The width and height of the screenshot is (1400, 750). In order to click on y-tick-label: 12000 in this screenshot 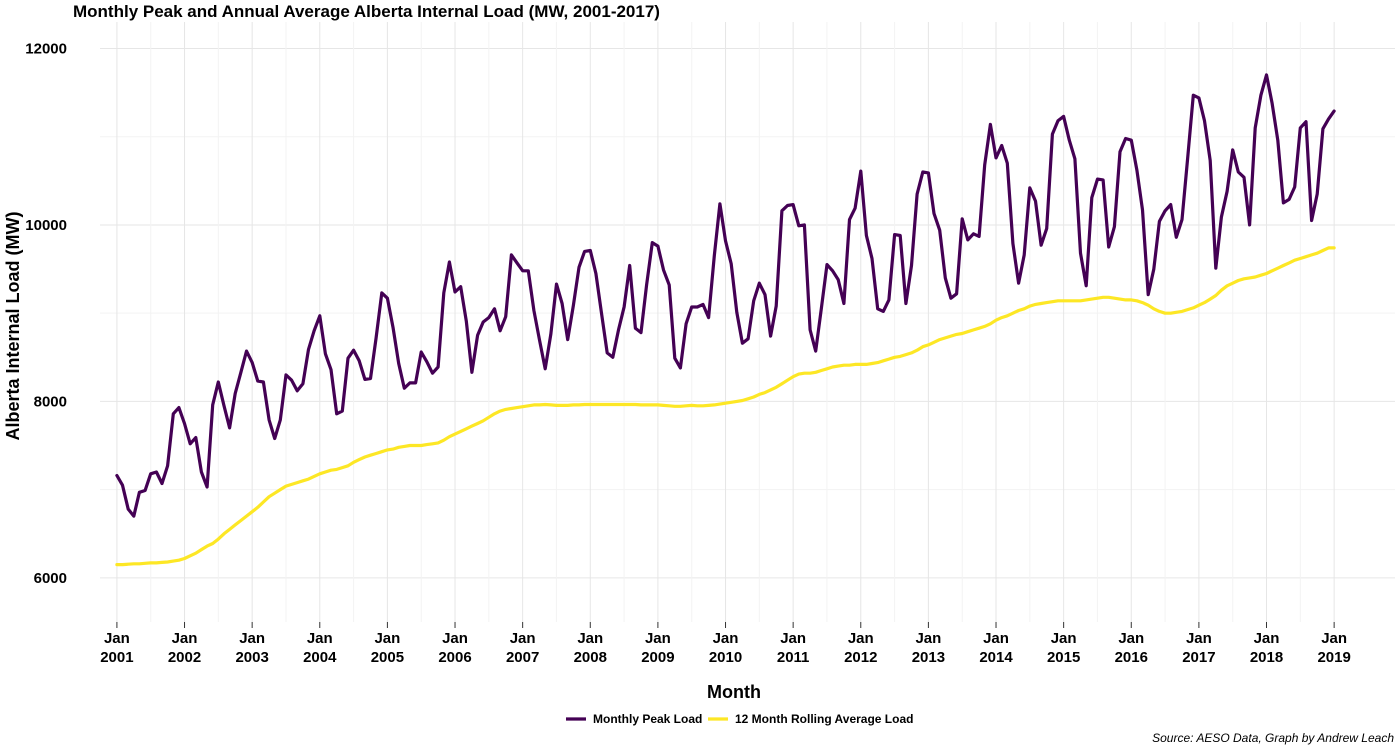, I will do `click(46, 48)`.